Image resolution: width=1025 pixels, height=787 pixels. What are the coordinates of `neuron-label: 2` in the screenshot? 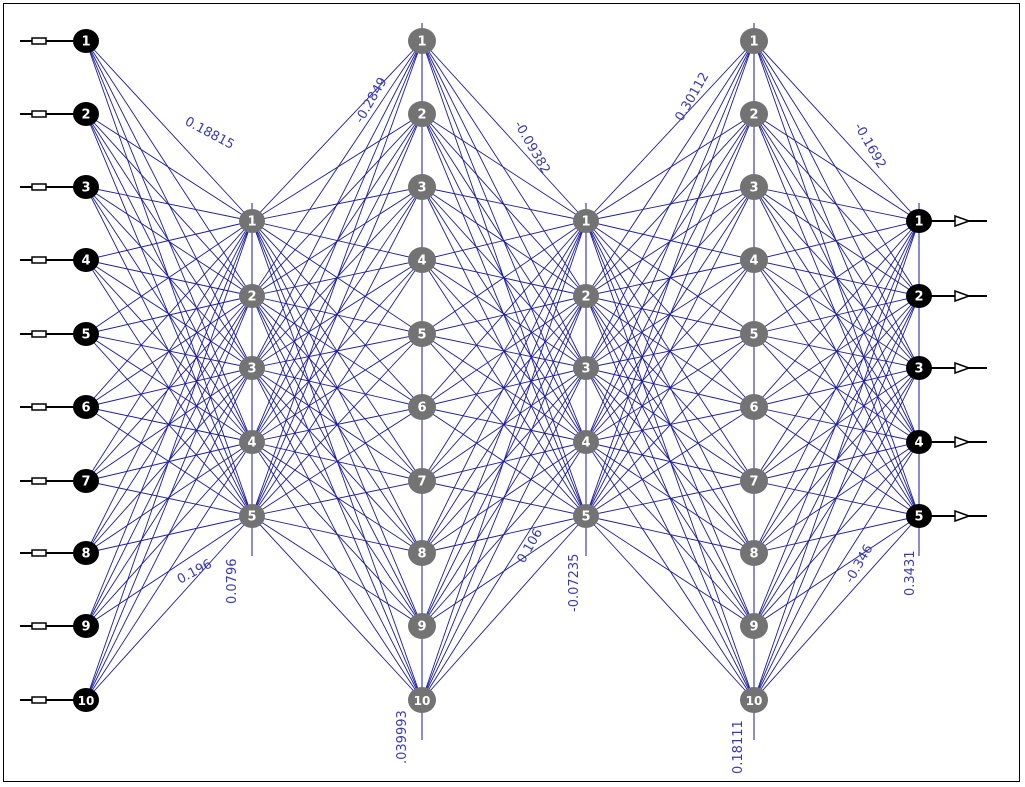 It's located at (585, 297).